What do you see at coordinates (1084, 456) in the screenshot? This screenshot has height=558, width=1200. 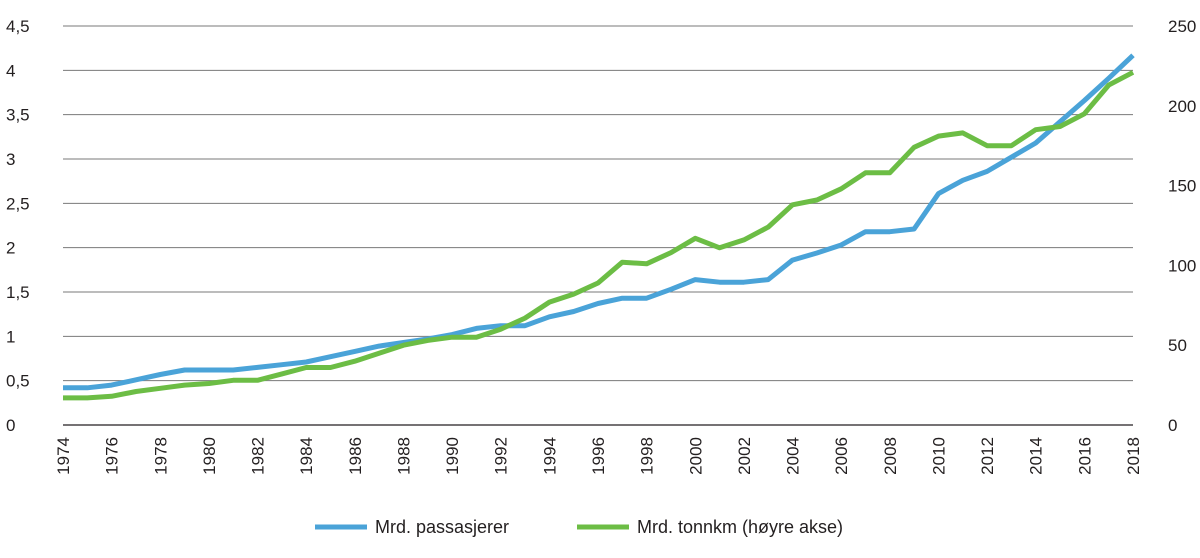 I see `x-tick-label: 2016` at bounding box center [1084, 456].